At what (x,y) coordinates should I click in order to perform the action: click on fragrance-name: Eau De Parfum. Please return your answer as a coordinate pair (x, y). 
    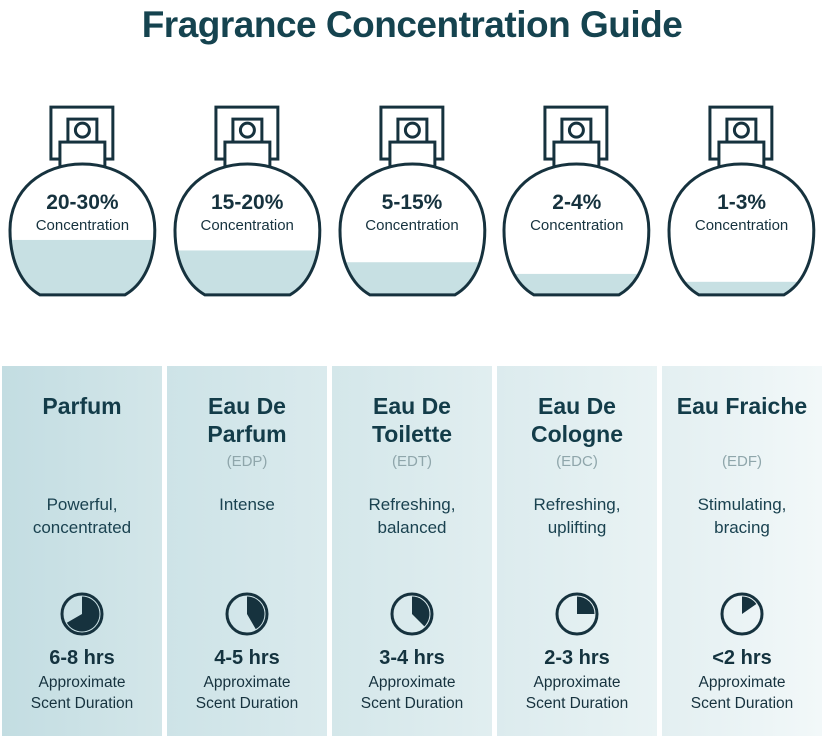
    Looking at the image, I should click on (247, 420).